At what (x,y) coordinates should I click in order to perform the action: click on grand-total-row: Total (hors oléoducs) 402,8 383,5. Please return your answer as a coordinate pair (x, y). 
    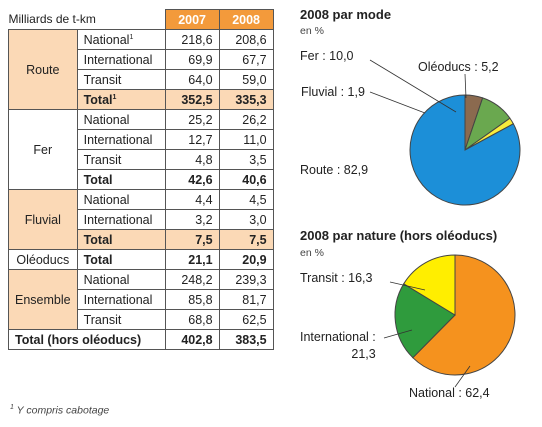
    Looking at the image, I should click on (141, 339).